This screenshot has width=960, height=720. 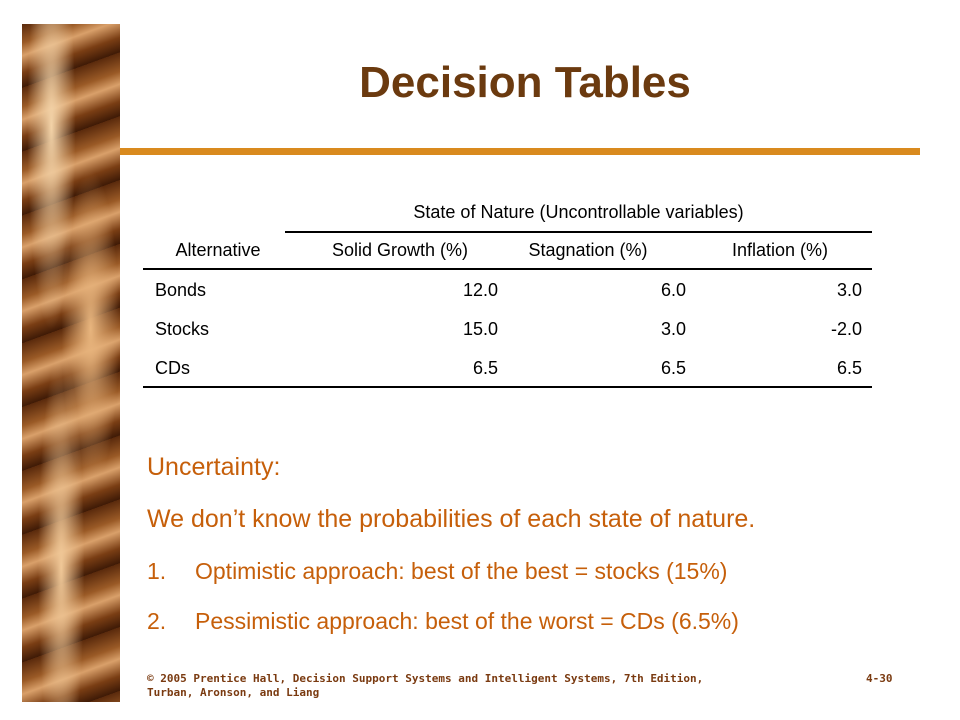 I want to click on column-header: Stagnation (%), so click(x=588, y=250).